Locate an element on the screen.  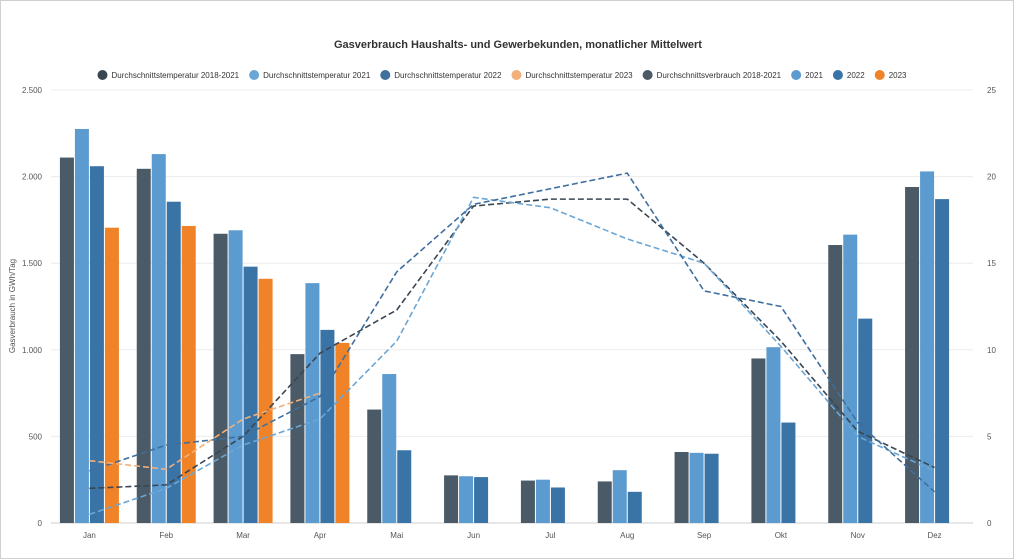
y-tick-label: 1.000 is located at coordinates (32, 350).